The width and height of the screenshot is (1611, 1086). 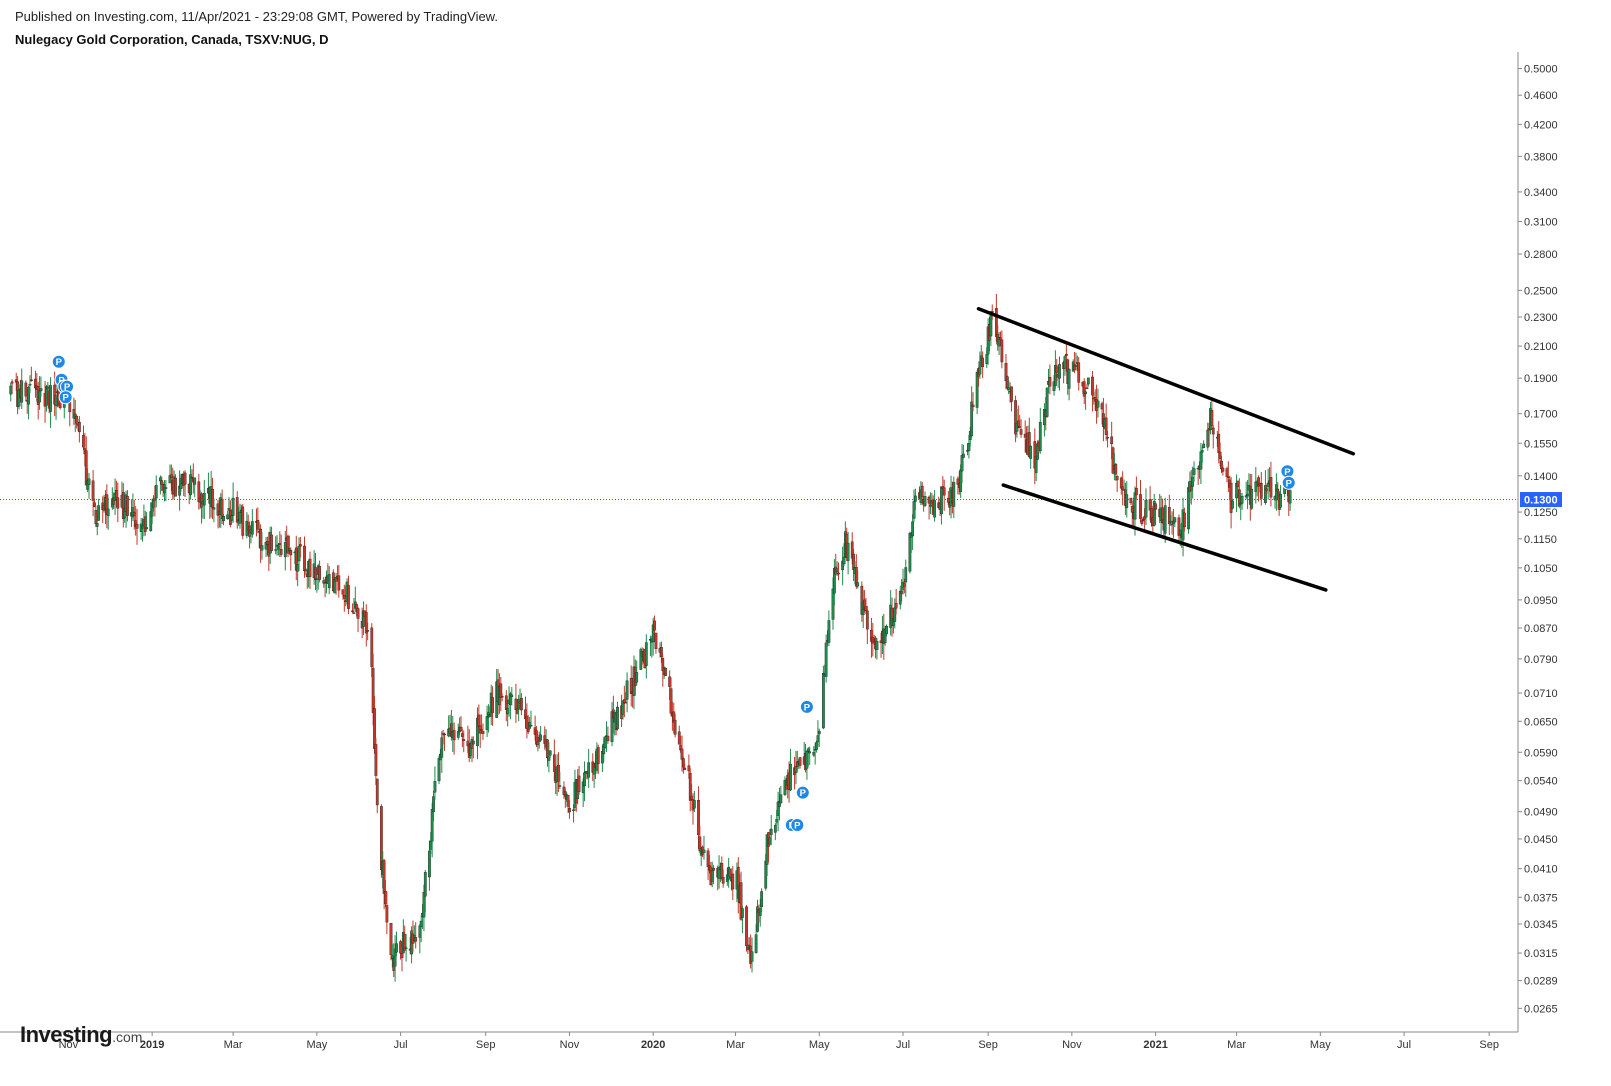 I want to click on price-tick-label: 0.3400, so click(x=1541, y=193).